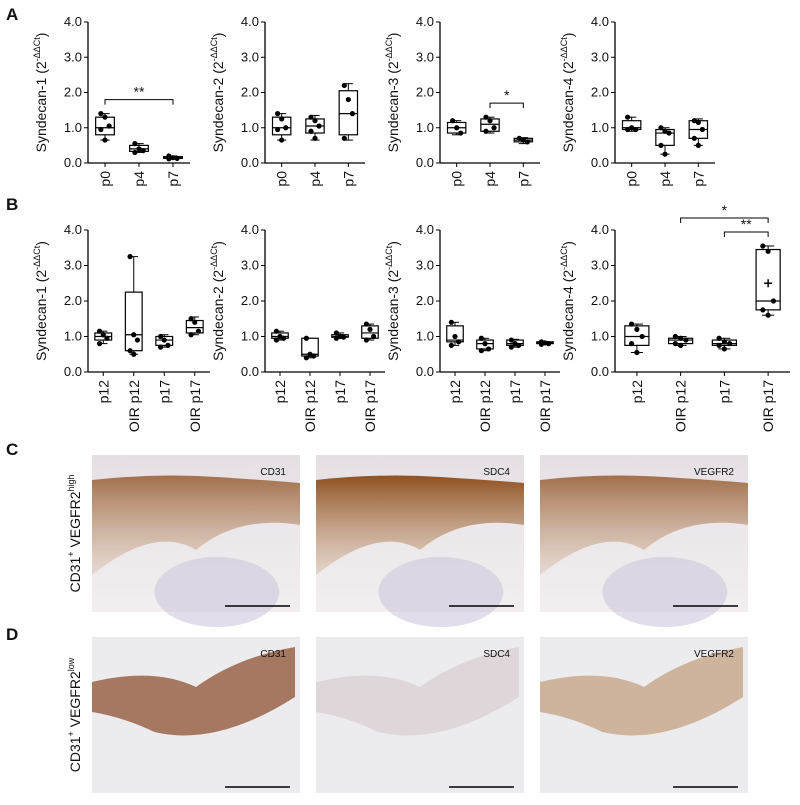 This screenshot has width=800, height=805. Describe the element at coordinates (567, 93) in the screenshot. I see `y-axis-label: Syndecan-4 (2-ΔΔCt)` at that location.